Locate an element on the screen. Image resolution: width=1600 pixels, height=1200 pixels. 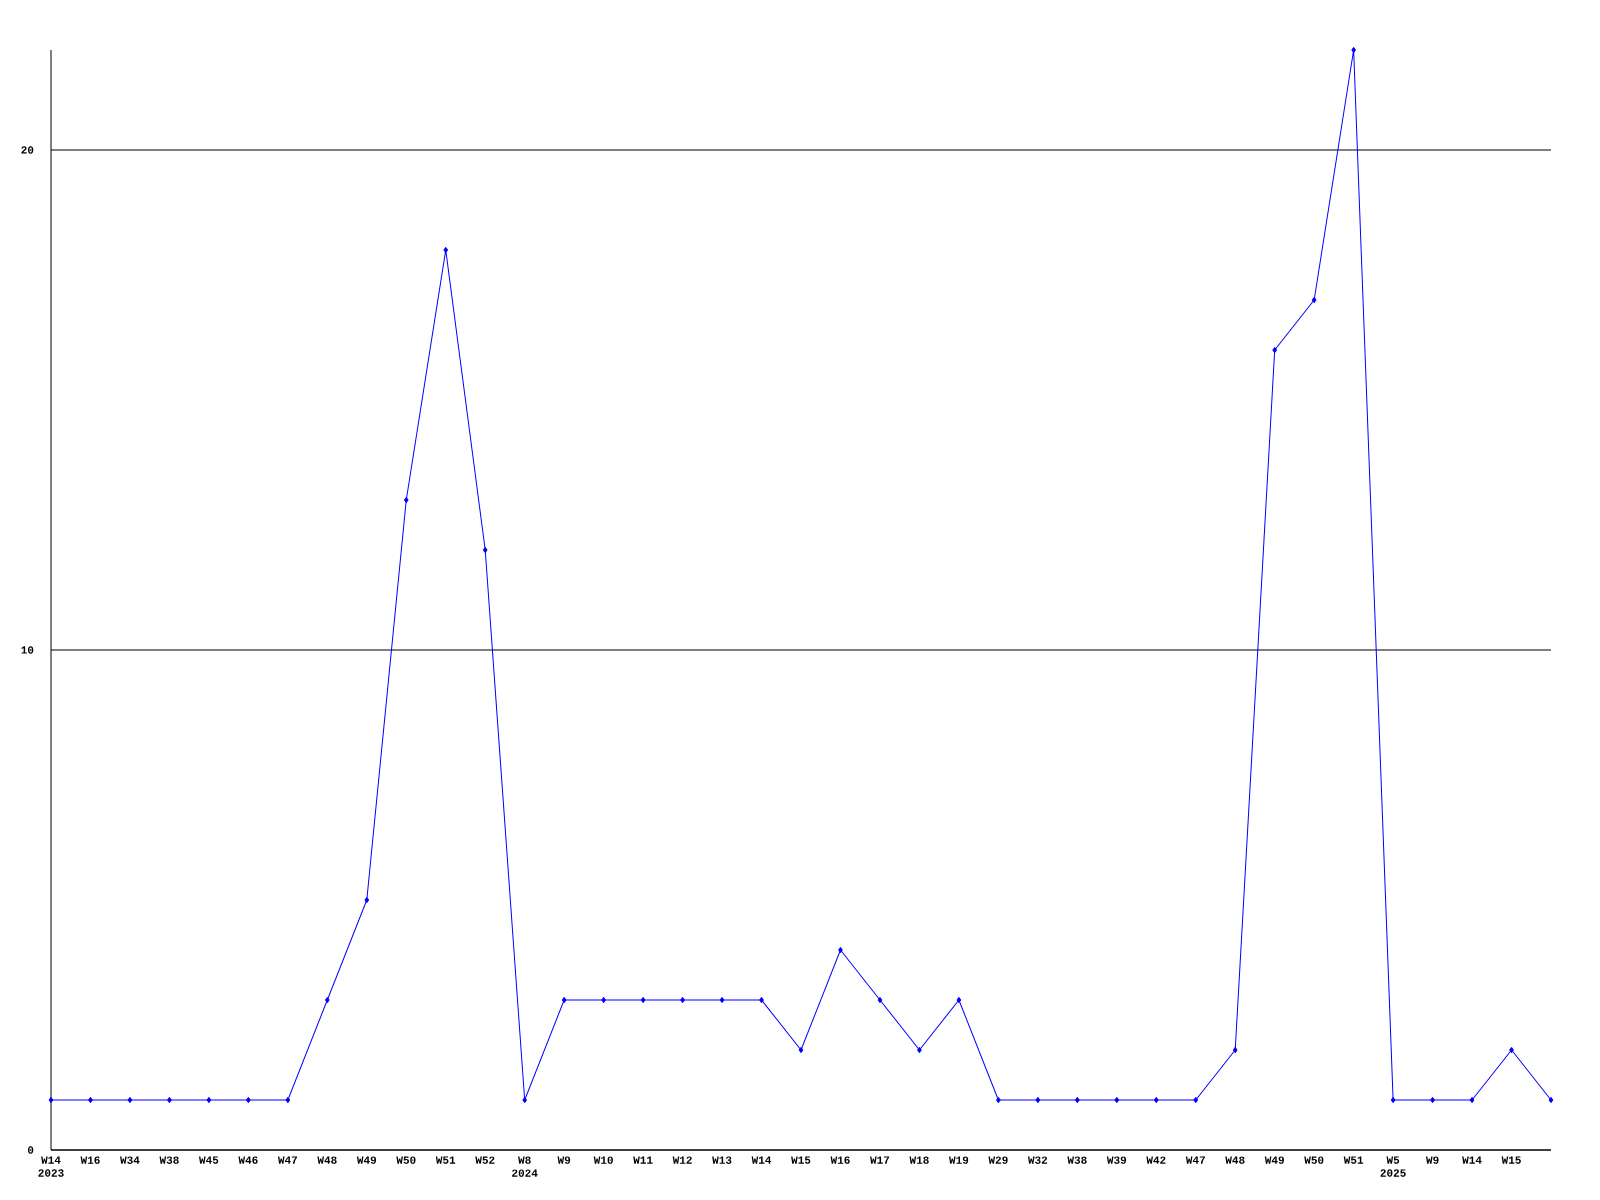
y-tick-label: 10 is located at coordinates (27, 650).